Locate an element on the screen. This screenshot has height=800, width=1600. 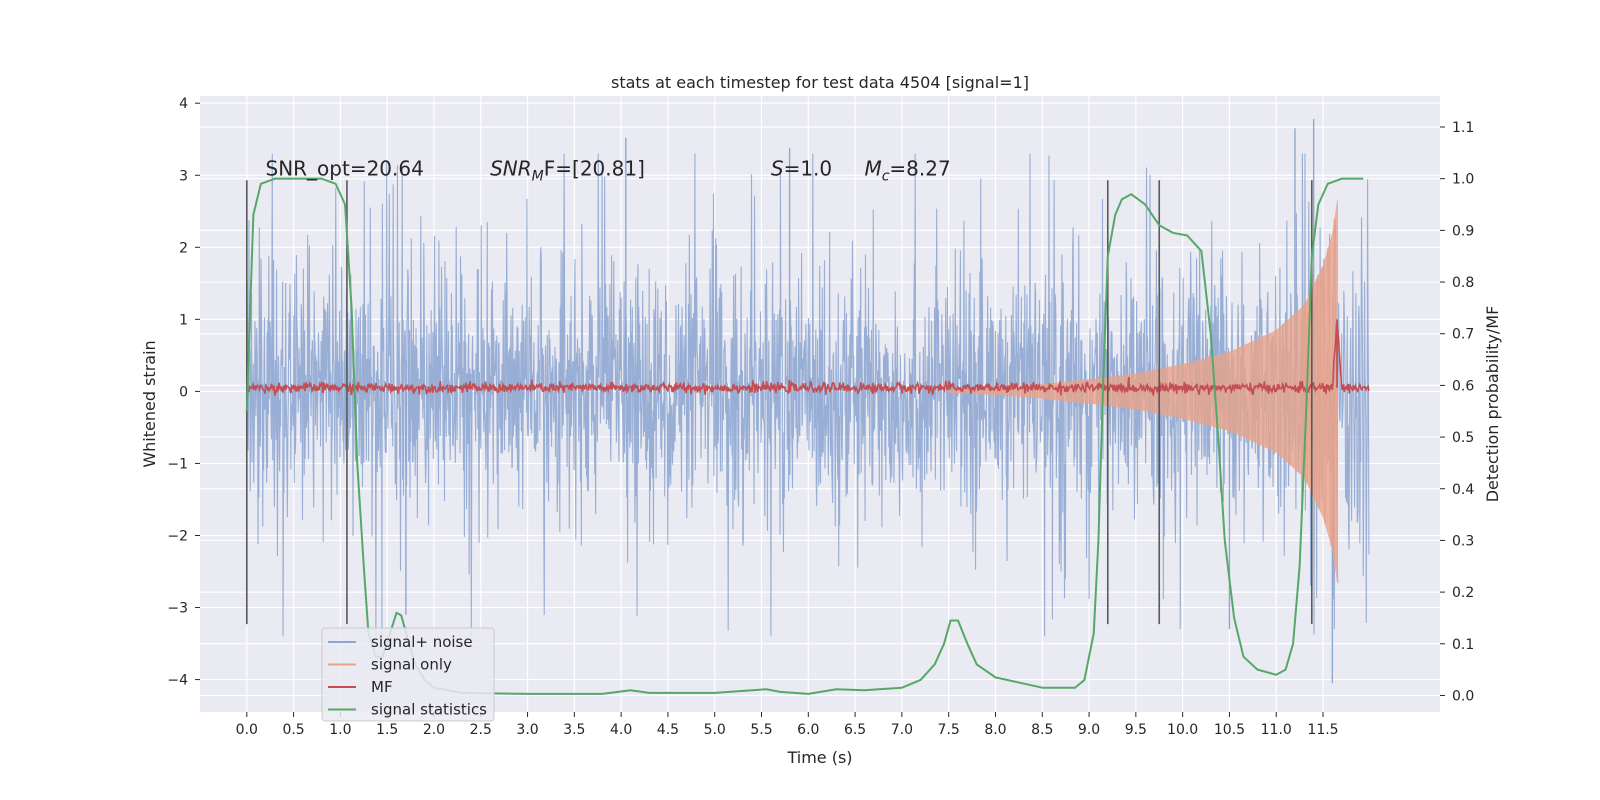
y2-tick-label: 0.5 is located at coordinates (1463, 438).